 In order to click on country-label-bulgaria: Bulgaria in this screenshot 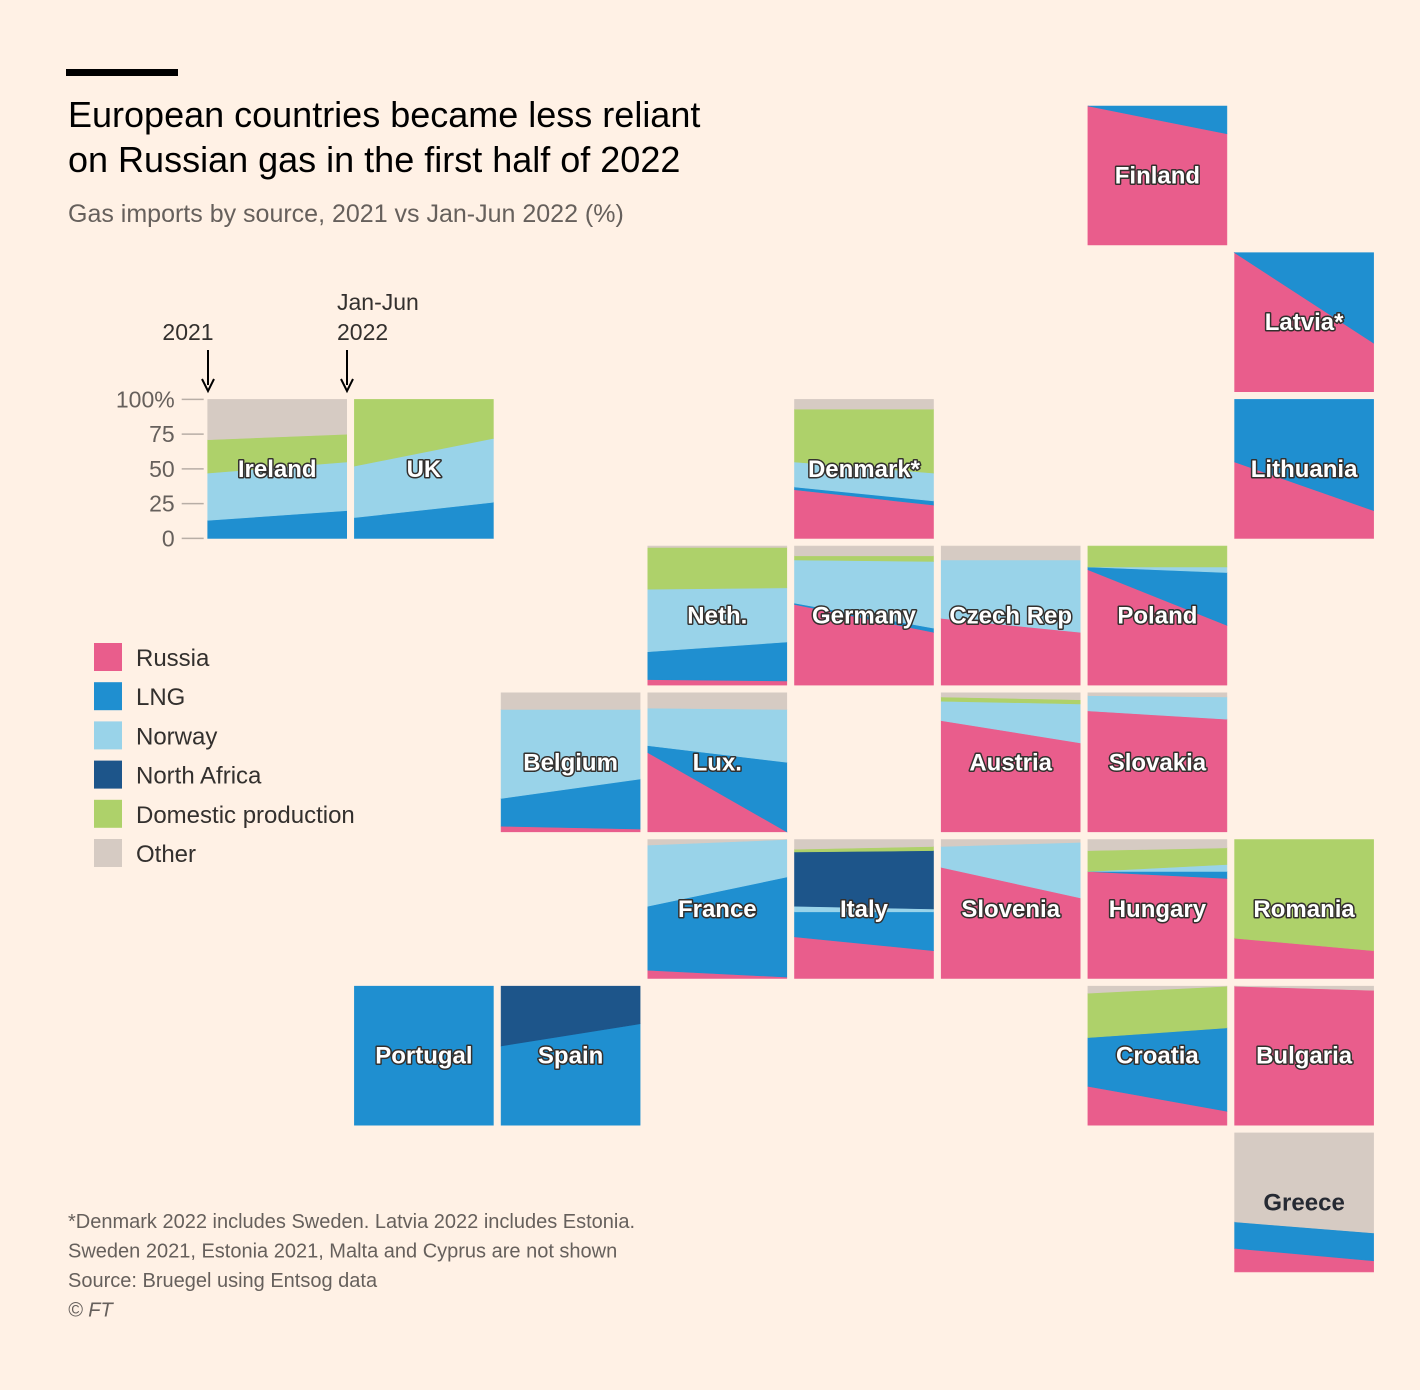, I will do `click(1304, 1056)`.